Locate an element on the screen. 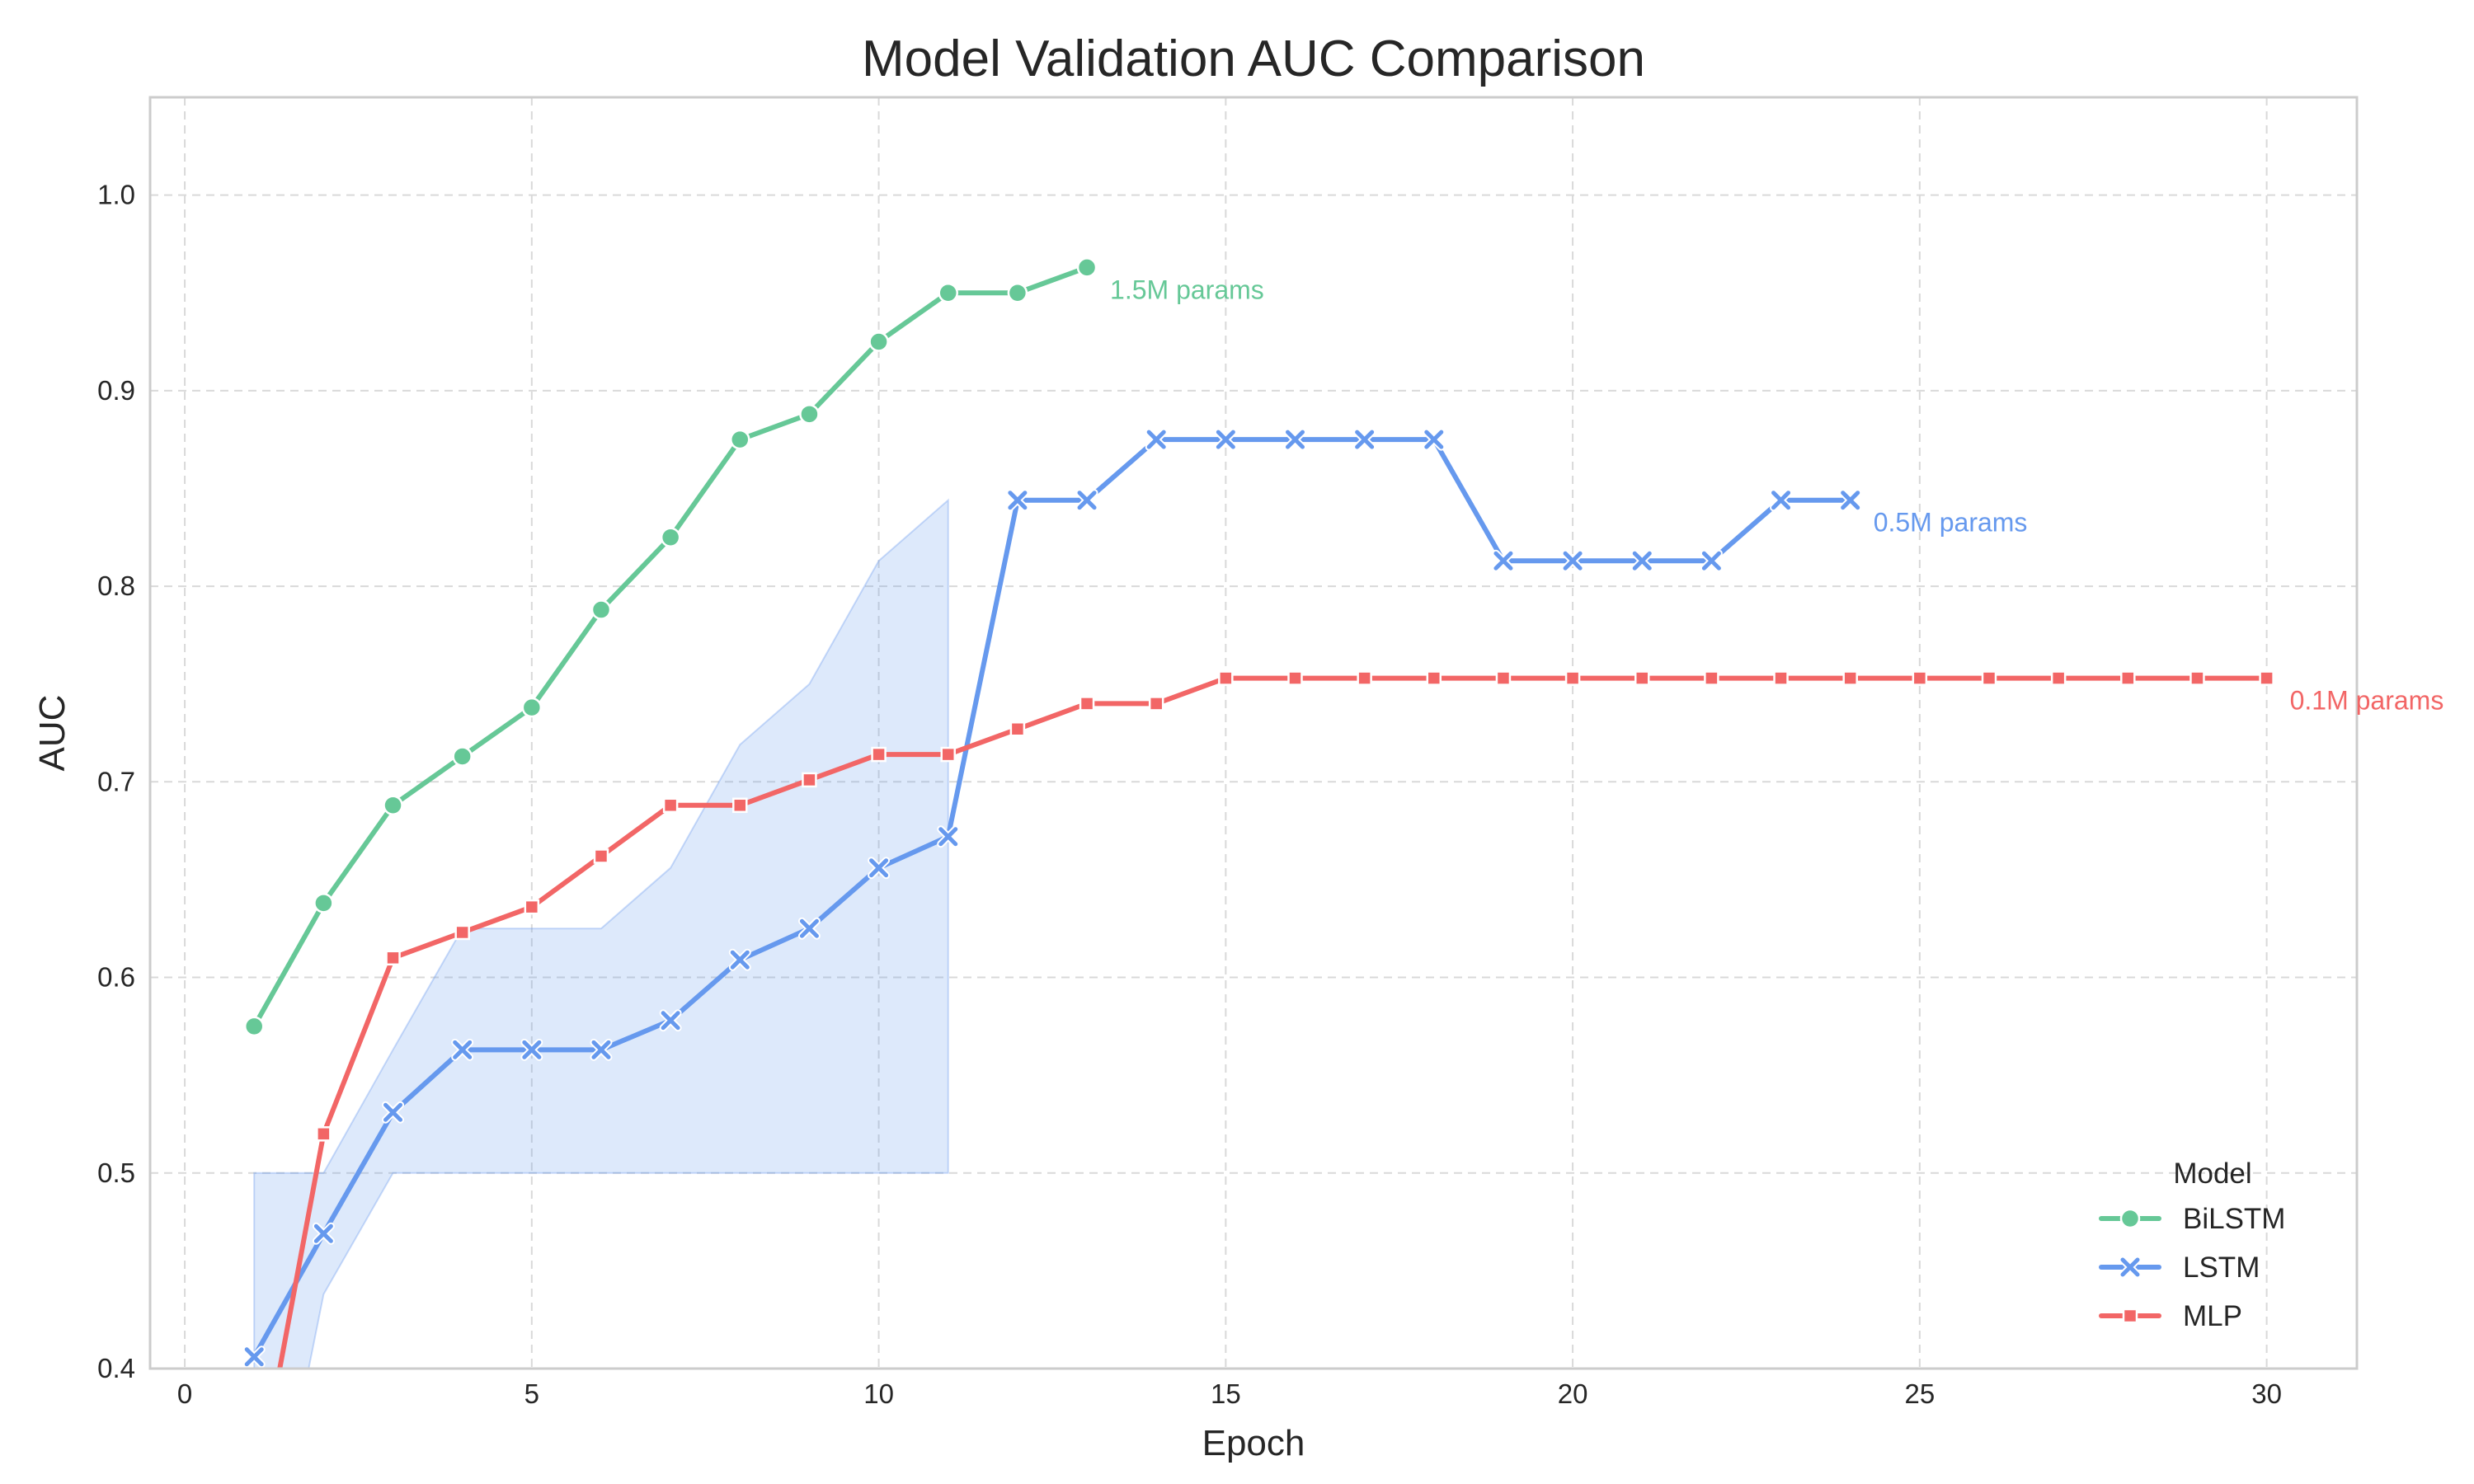  x-tick-label: 25 is located at coordinates (1919, 1393).